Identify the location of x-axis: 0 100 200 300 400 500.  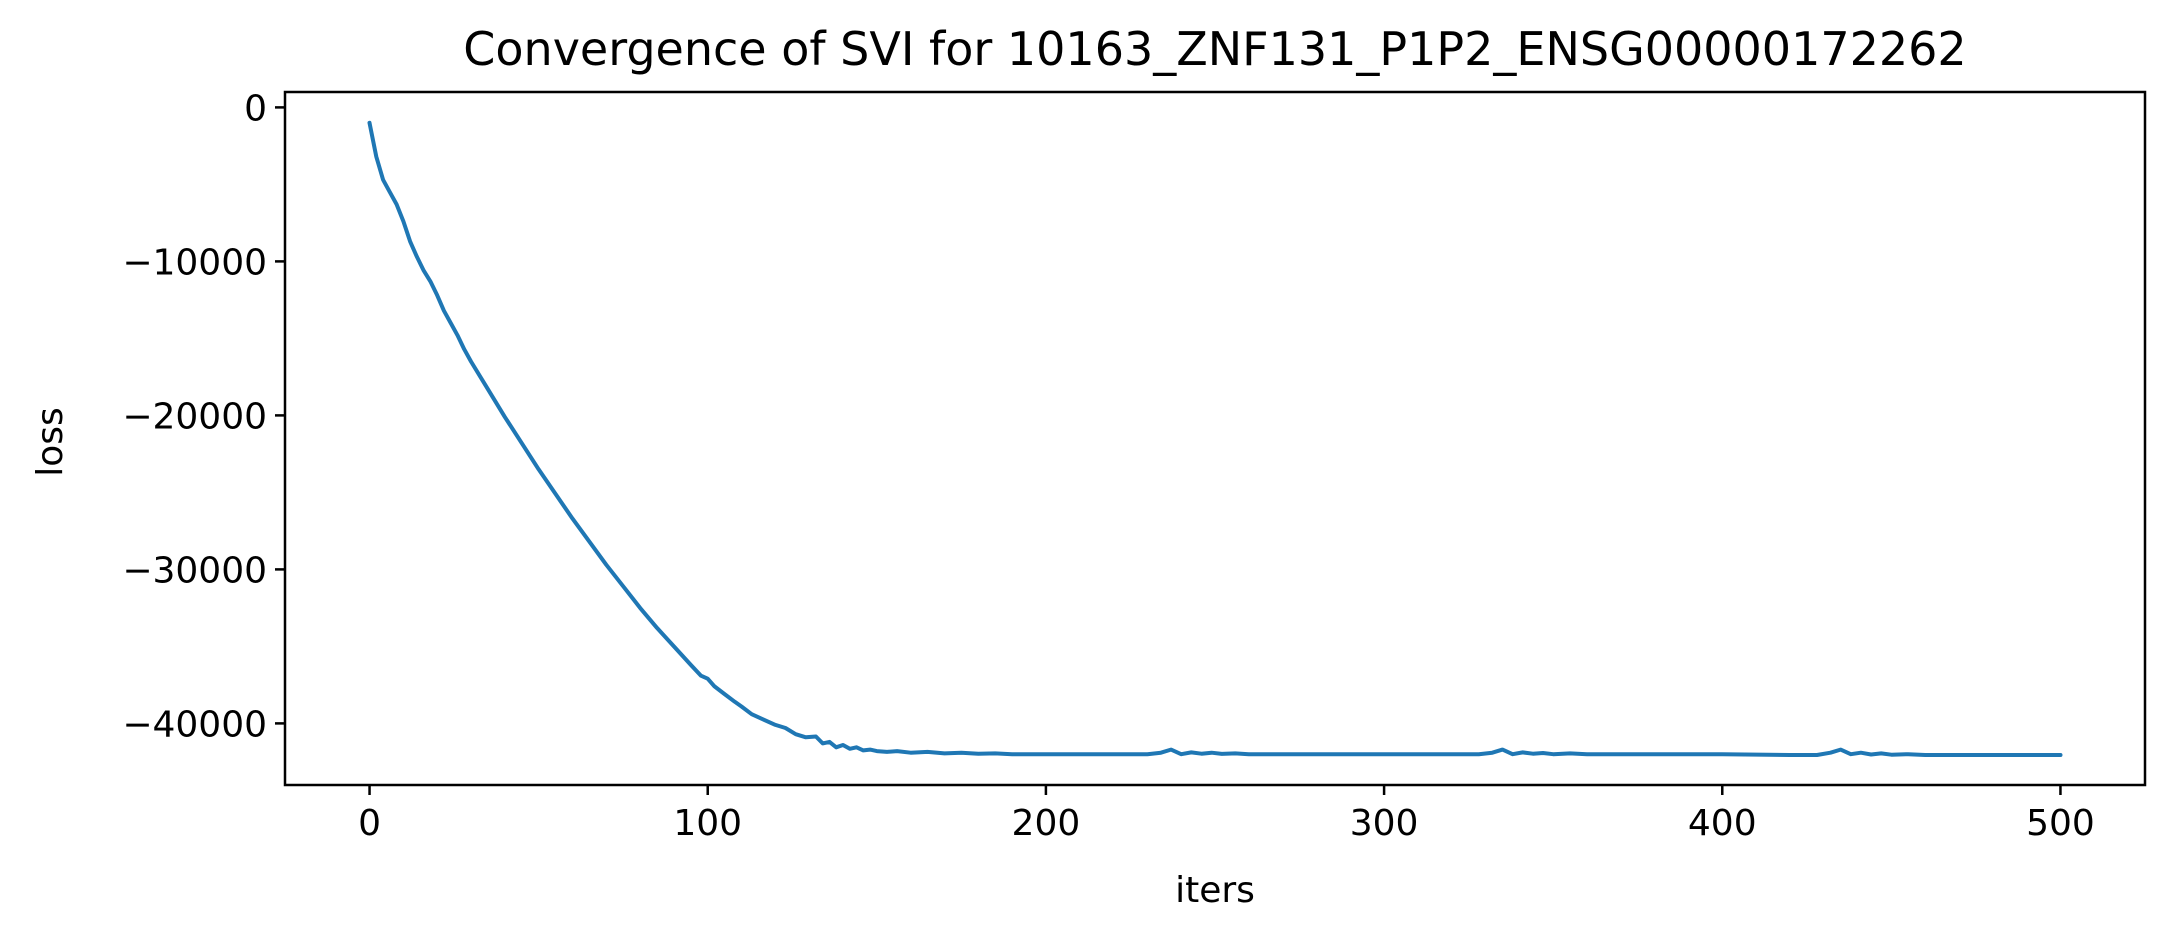
(1226, 814).